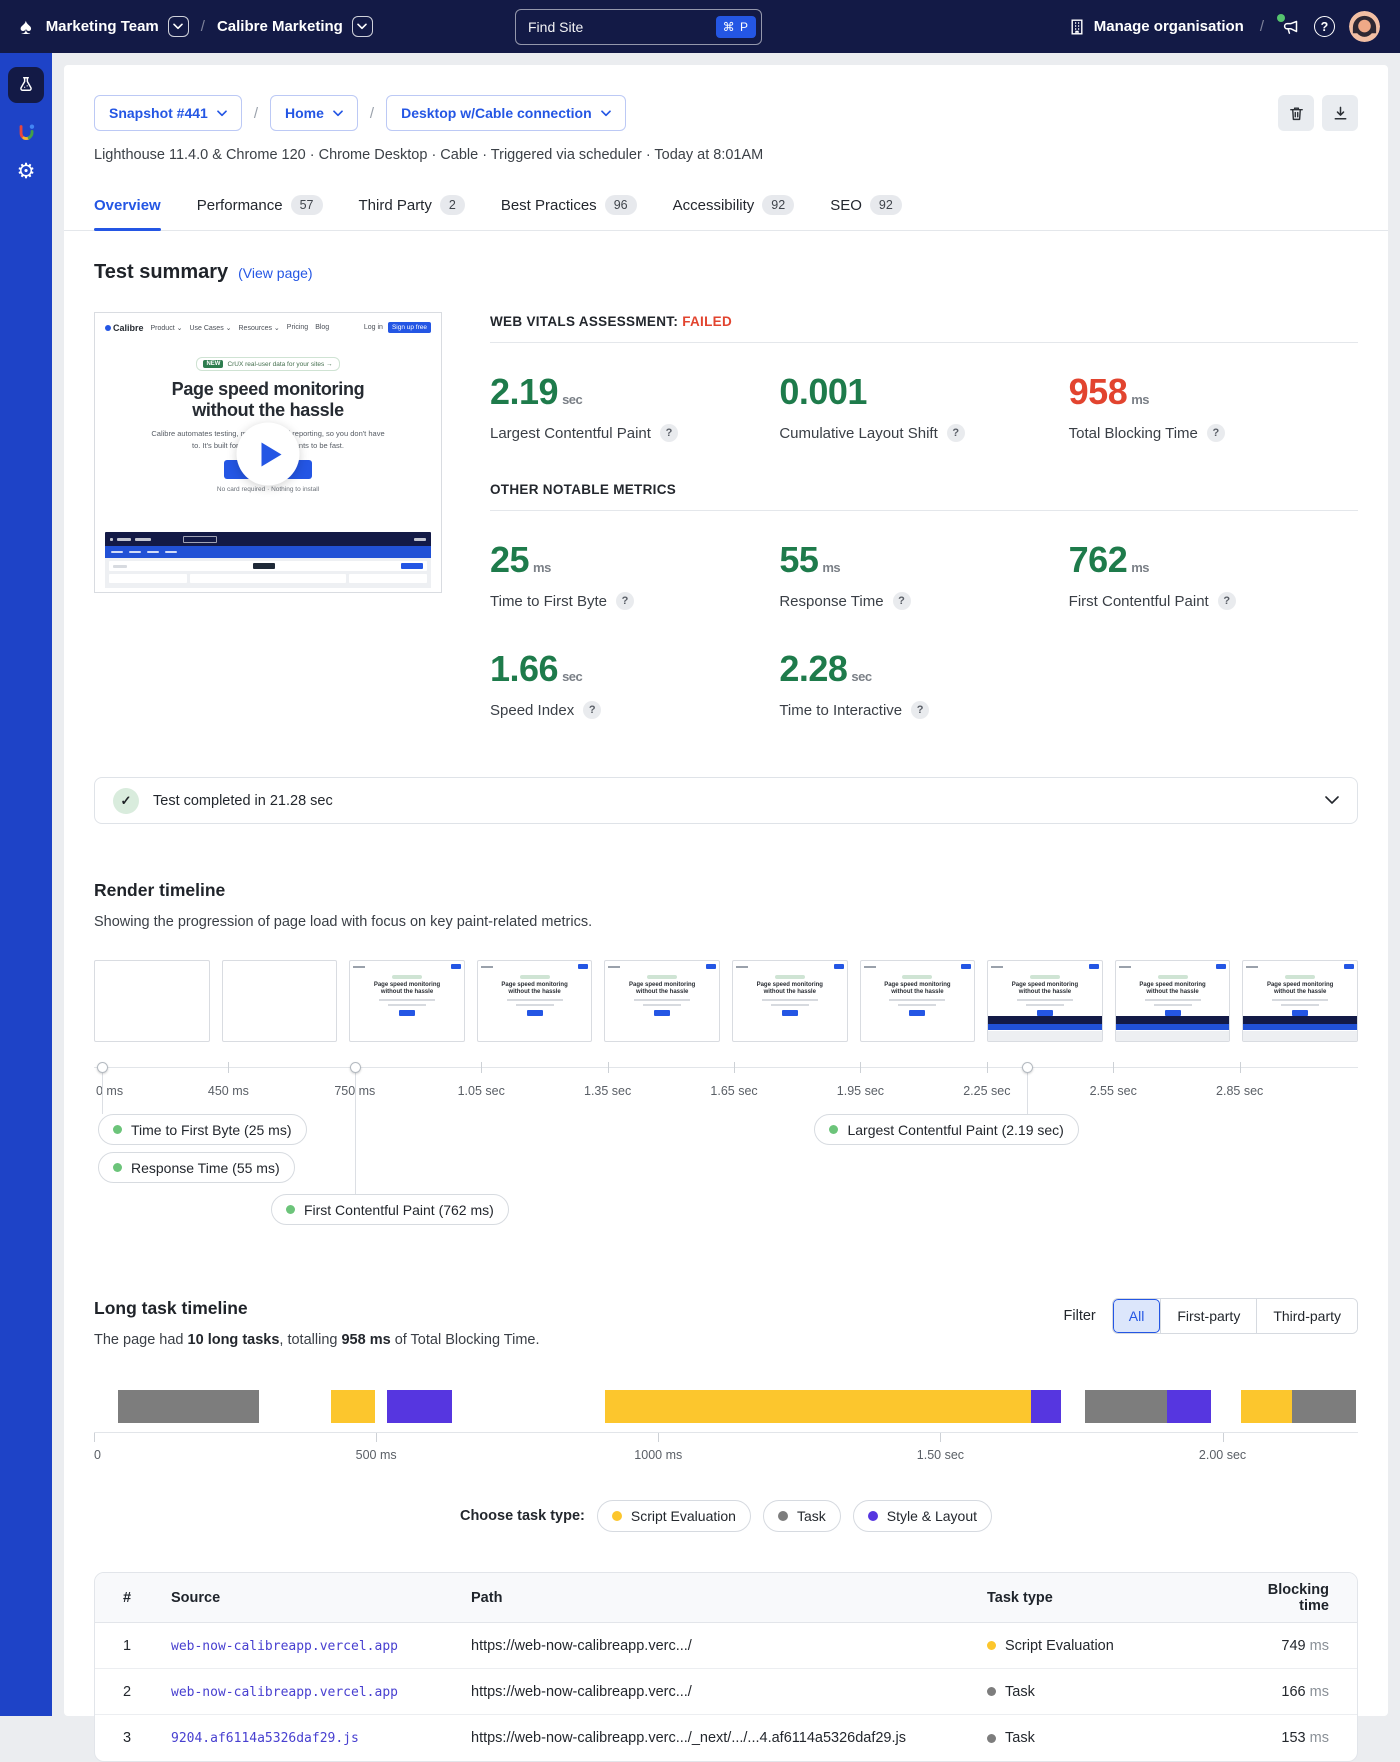 This screenshot has width=1400, height=1762. Describe the element at coordinates (729, 1692) in the screenshot. I see `path-cell: https://web-now-calibreapp.verc.../` at that location.